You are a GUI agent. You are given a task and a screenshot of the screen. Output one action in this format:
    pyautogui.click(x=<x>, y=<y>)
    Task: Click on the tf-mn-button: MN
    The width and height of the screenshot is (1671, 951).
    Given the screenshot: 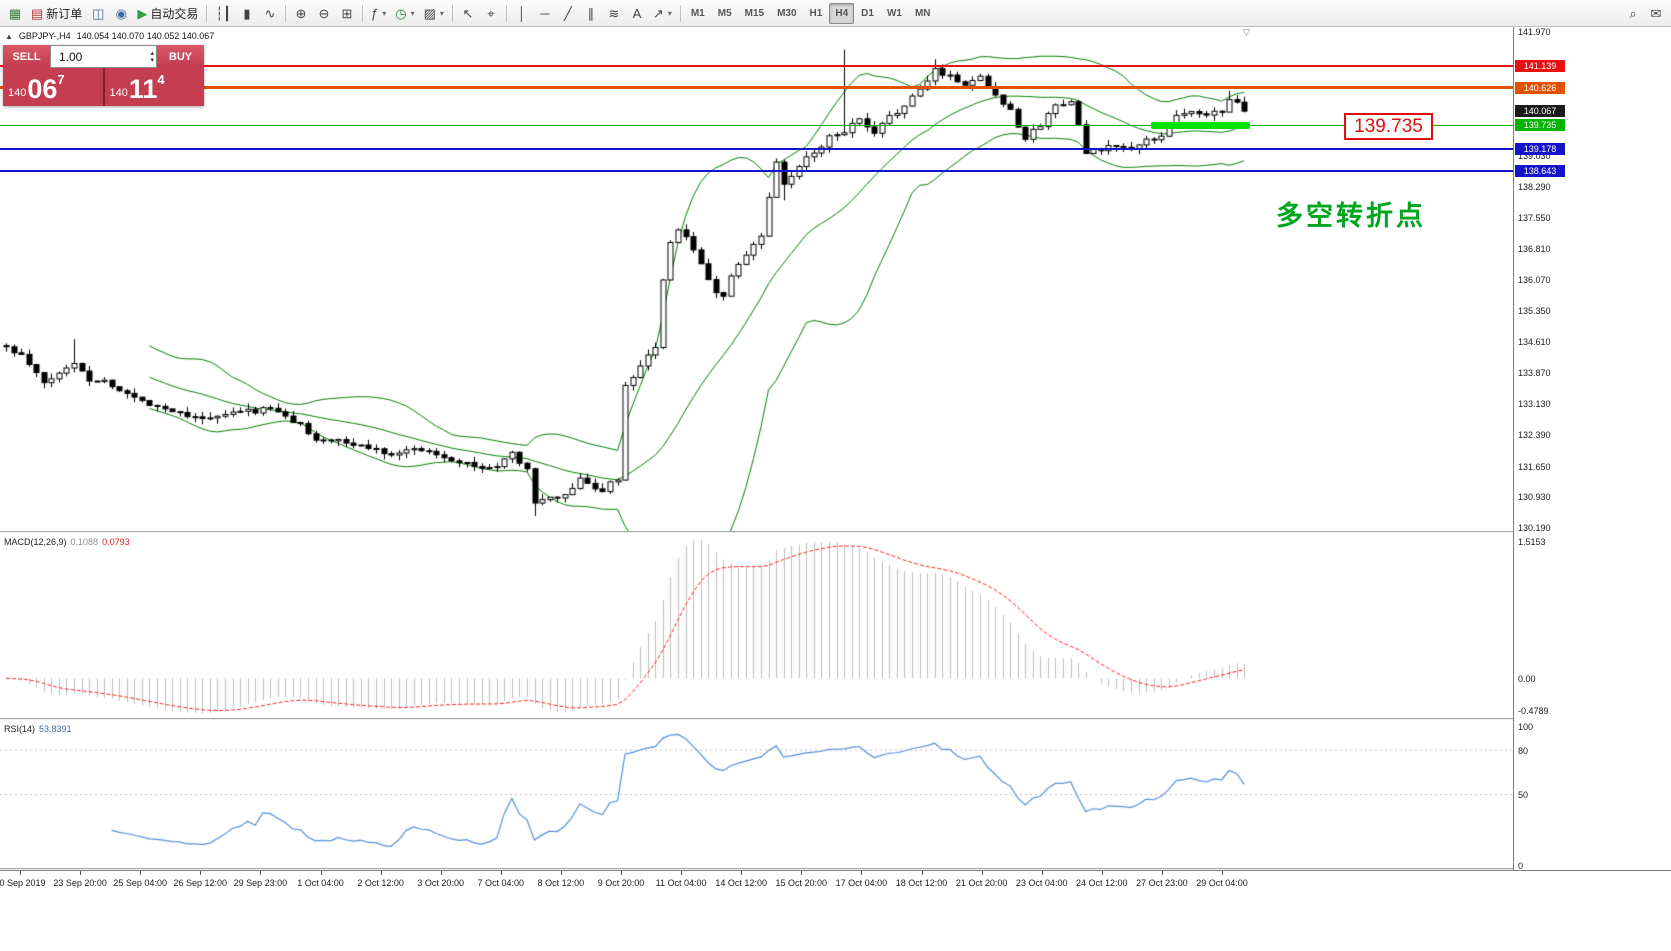 What is the action you would take?
    pyautogui.click(x=923, y=13)
    